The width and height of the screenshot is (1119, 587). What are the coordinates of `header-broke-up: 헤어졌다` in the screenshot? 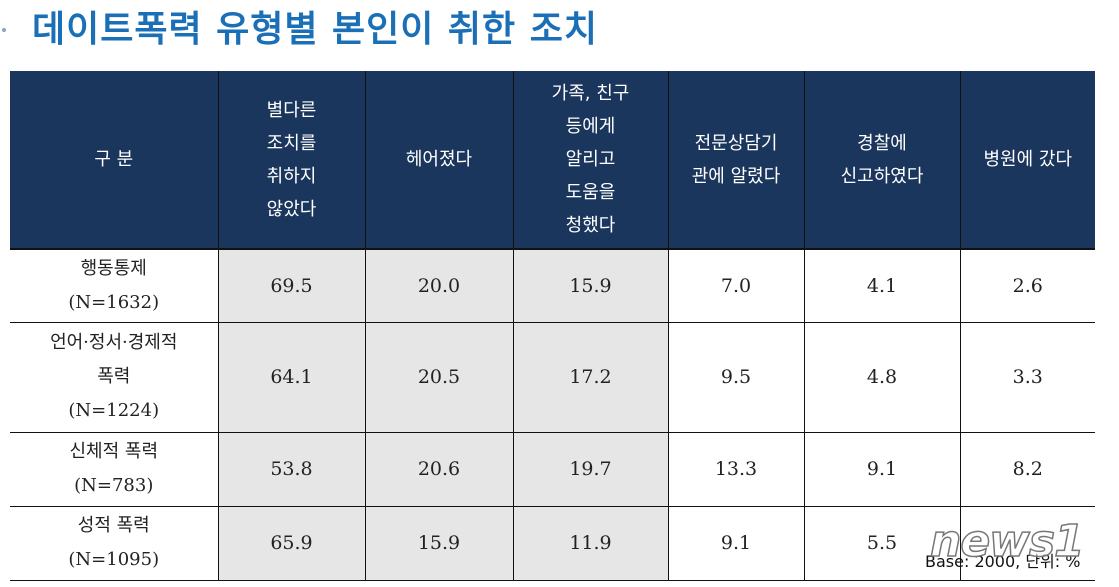 It's located at (439, 160).